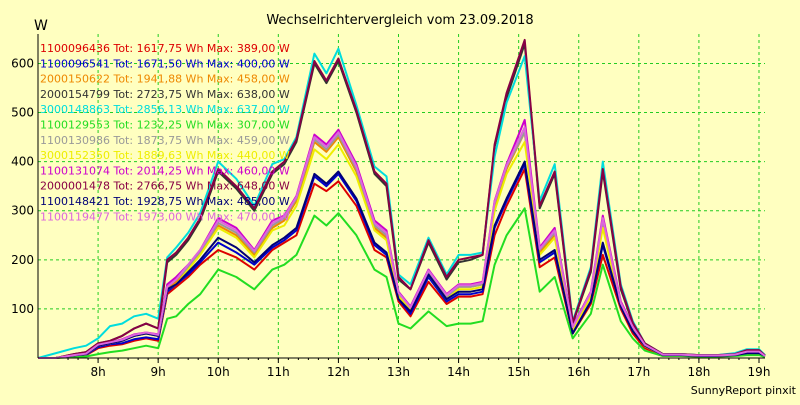 The height and width of the screenshot is (405, 800). What do you see at coordinates (638, 372) in the screenshot?
I see `x-tick-label: 17h` at bounding box center [638, 372].